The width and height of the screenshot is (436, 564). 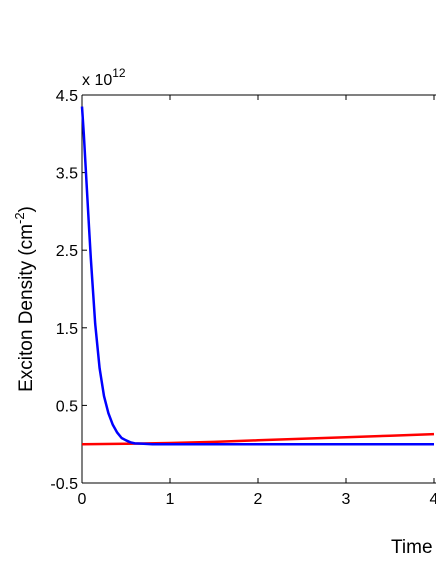 I want to click on y-multiplier-base: x 10, so click(x=97, y=80).